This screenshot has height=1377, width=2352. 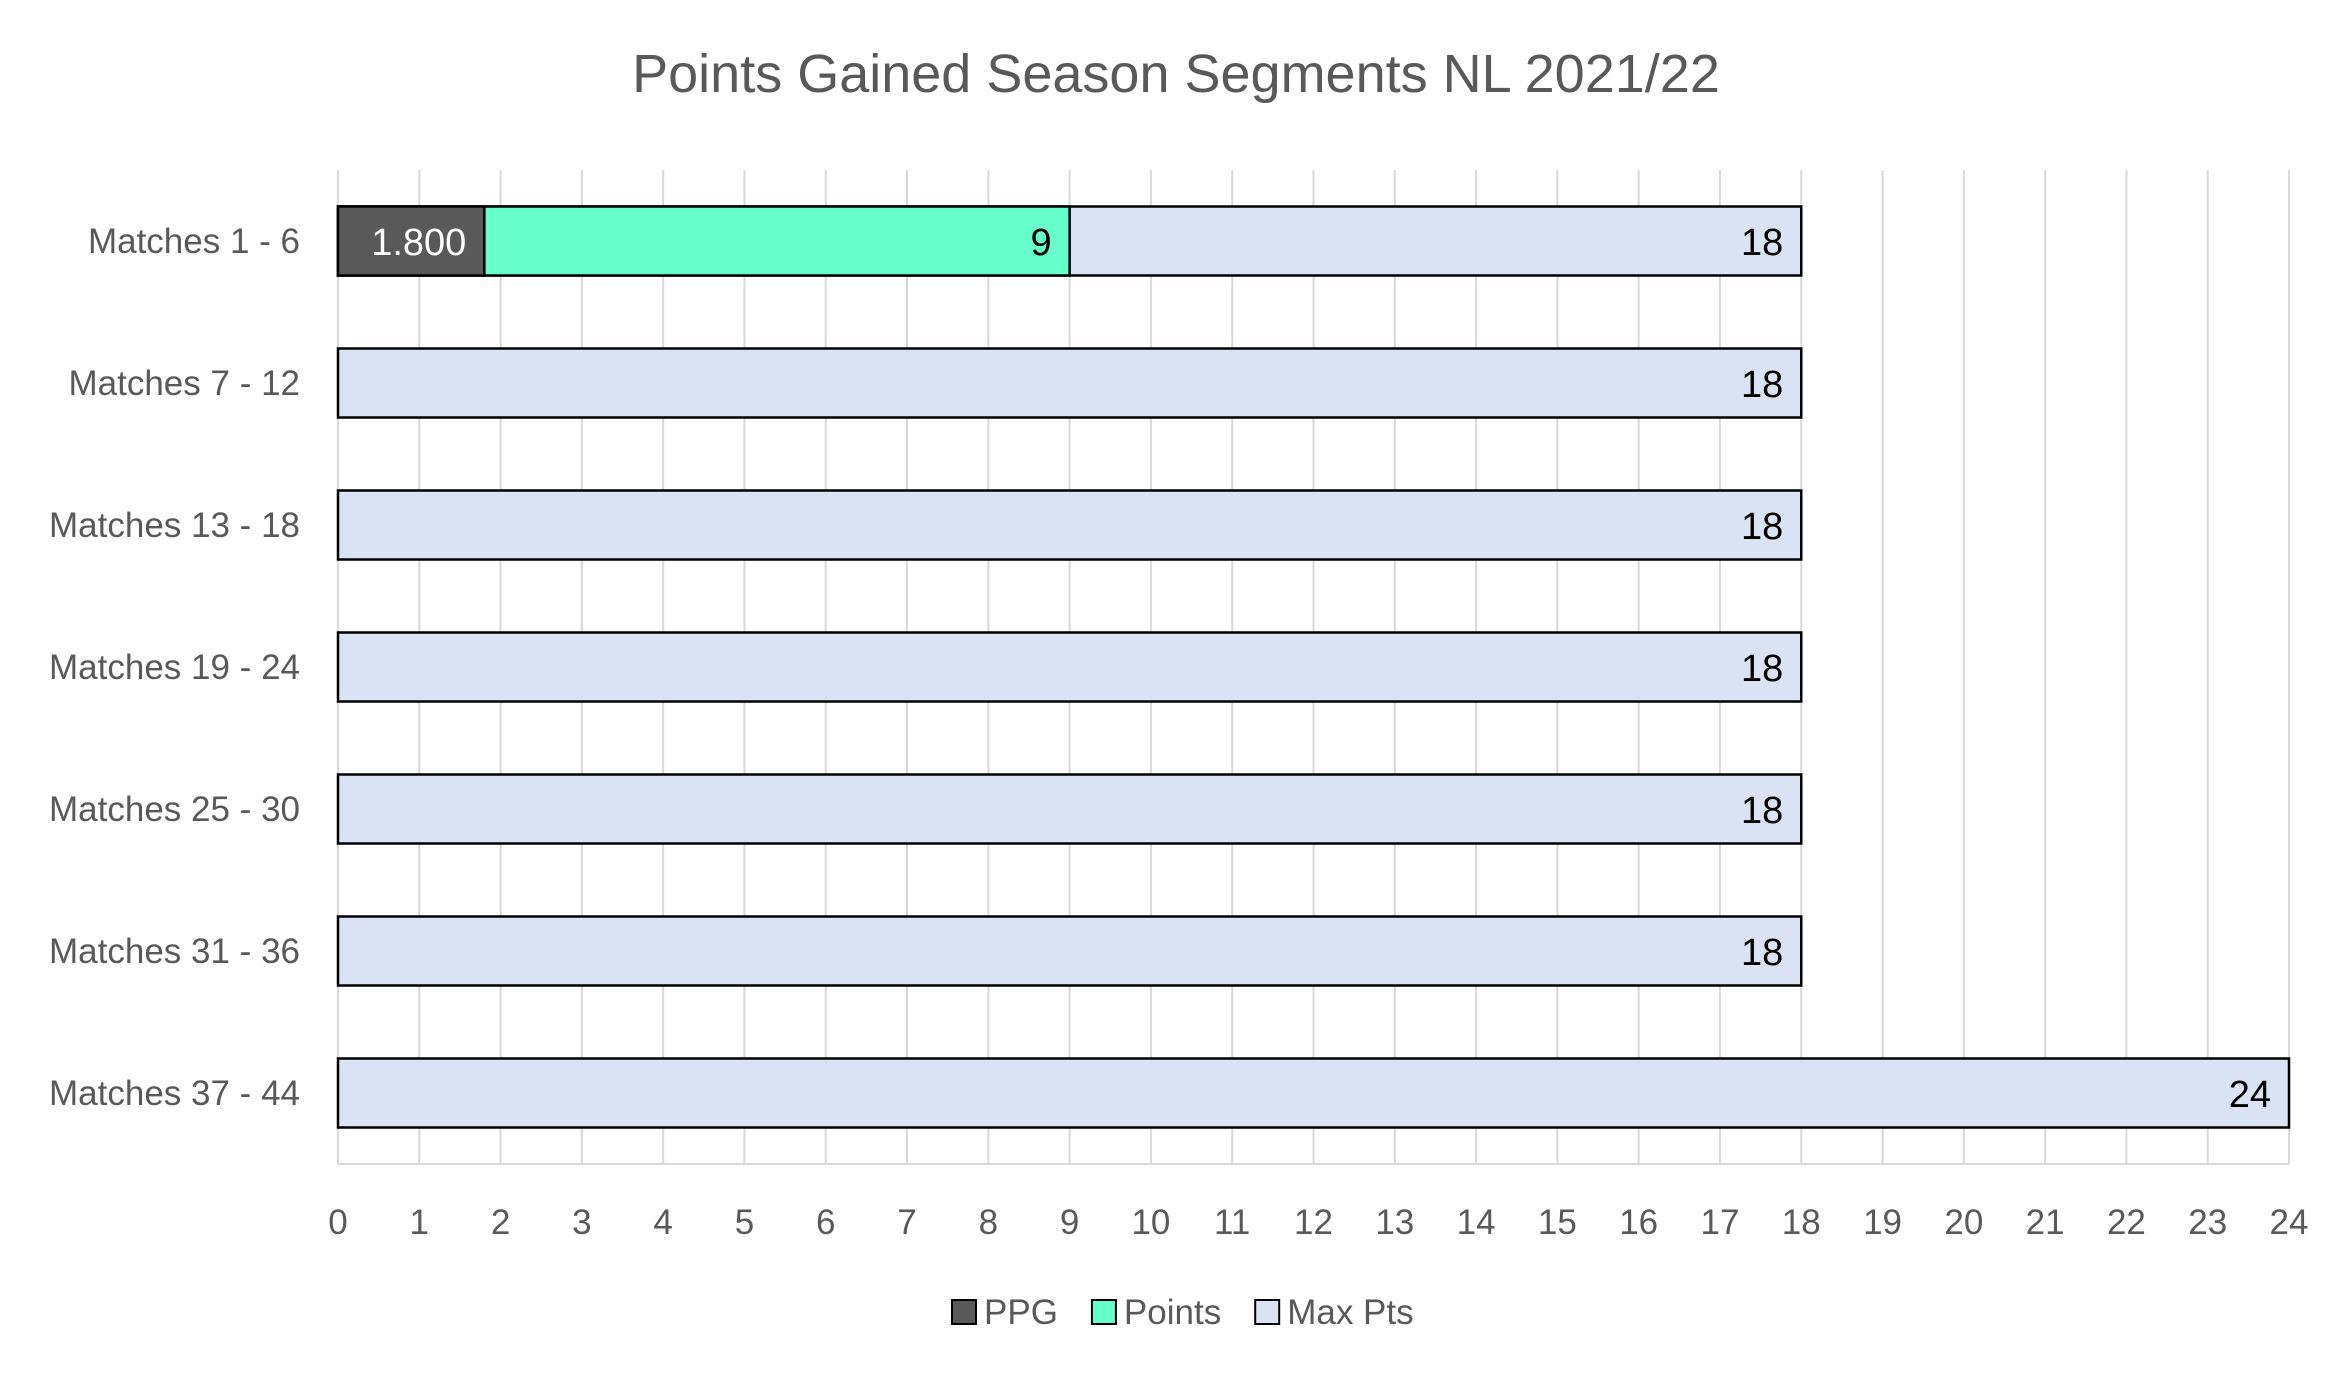 What do you see at coordinates (2289, 1222) in the screenshot?
I see `x-tick-label-24: 24` at bounding box center [2289, 1222].